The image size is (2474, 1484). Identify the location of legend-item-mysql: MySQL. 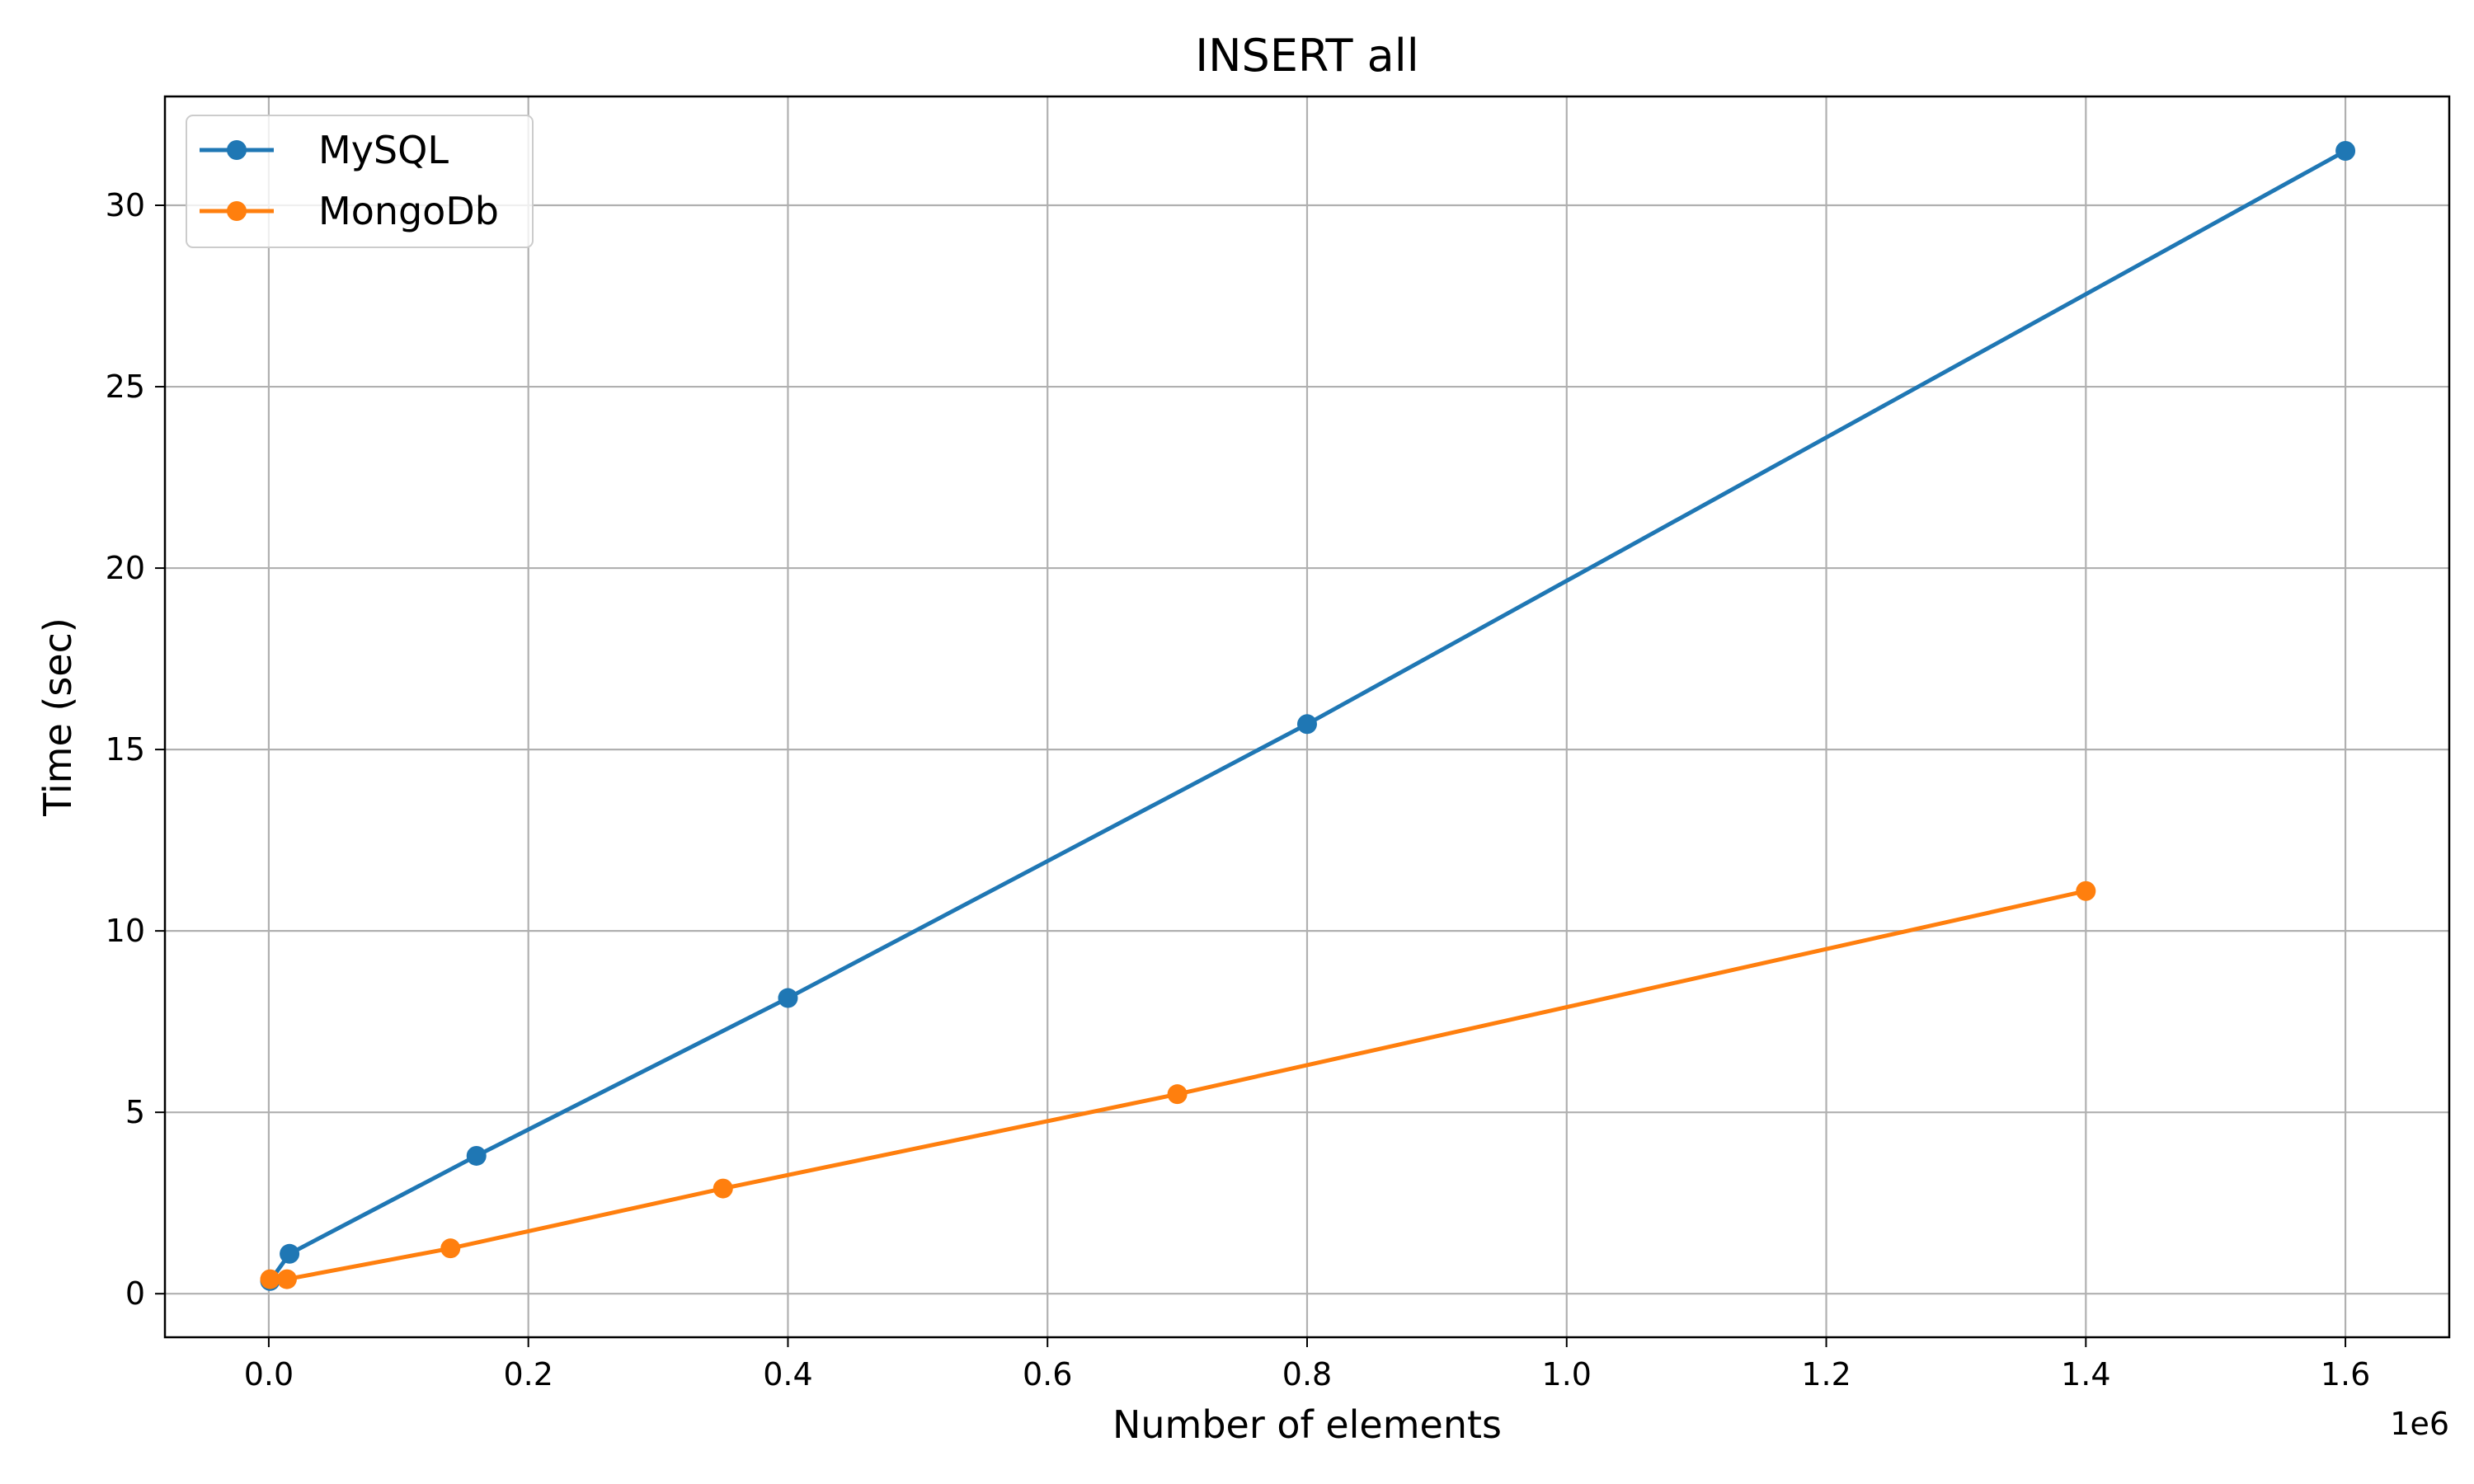
(324, 150).